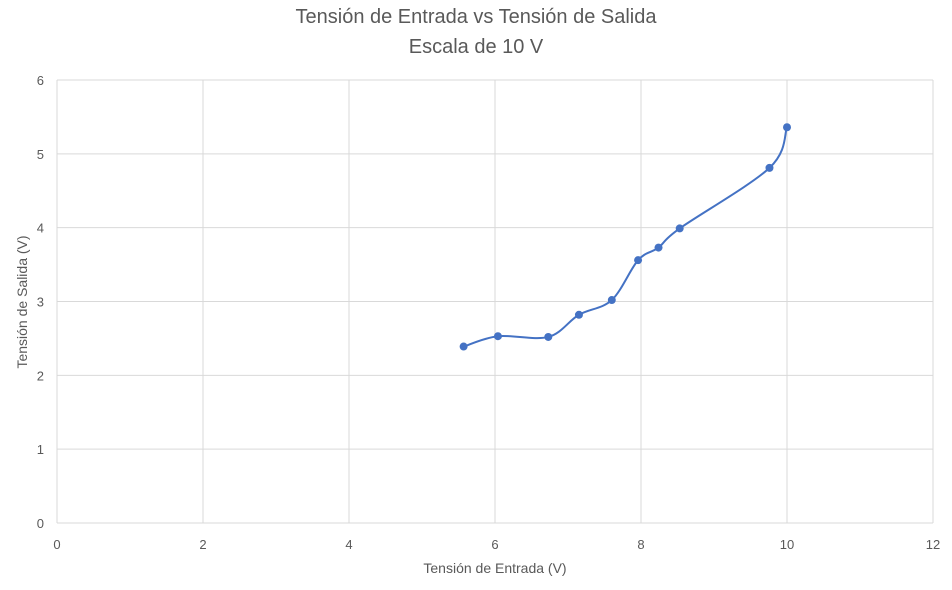 The image size is (952, 590). I want to click on chart-subtitle: Escala de 10 V, so click(476, 47).